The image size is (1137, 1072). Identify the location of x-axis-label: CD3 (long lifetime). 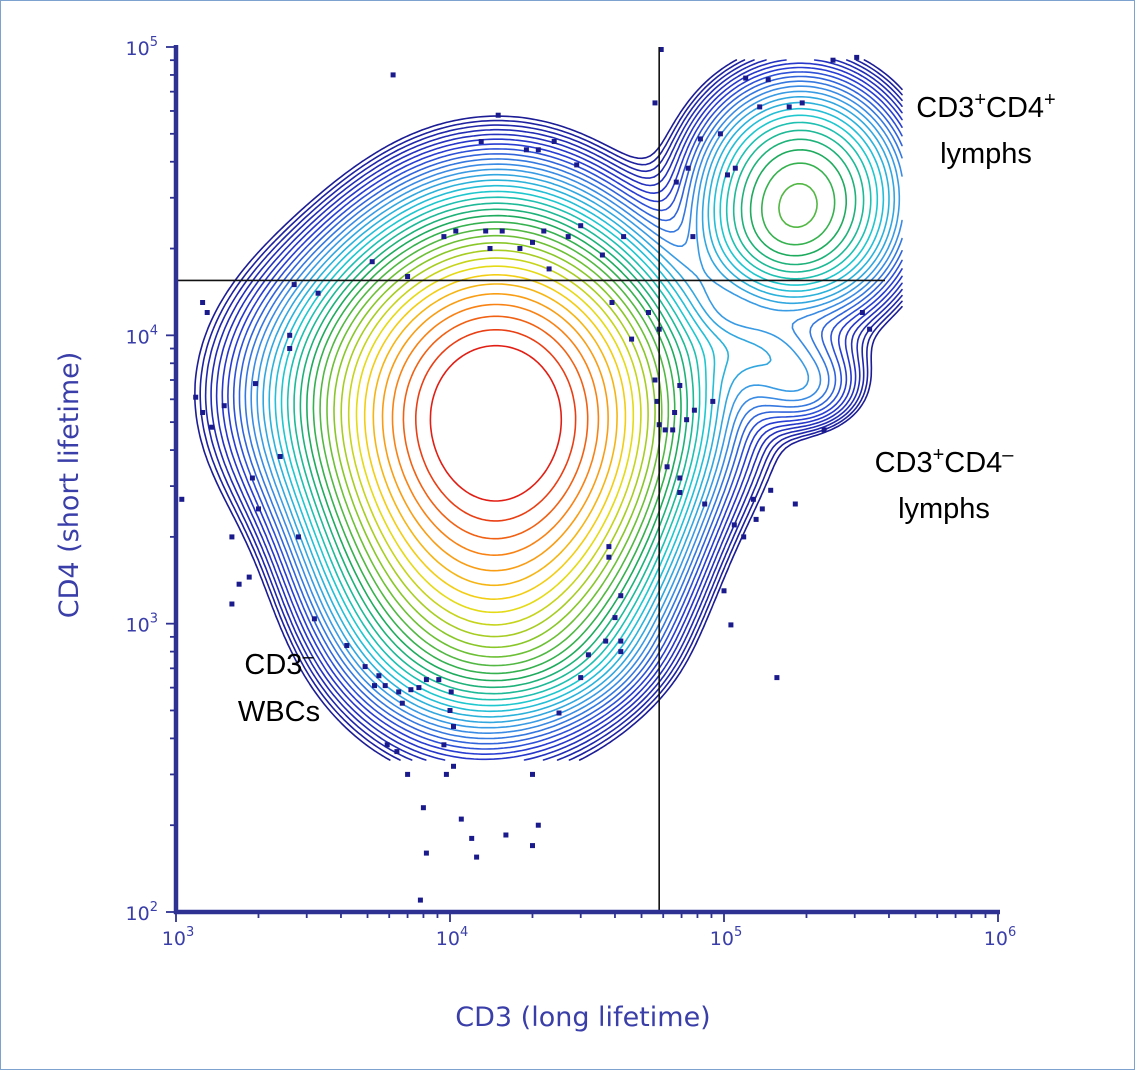
(582, 1017).